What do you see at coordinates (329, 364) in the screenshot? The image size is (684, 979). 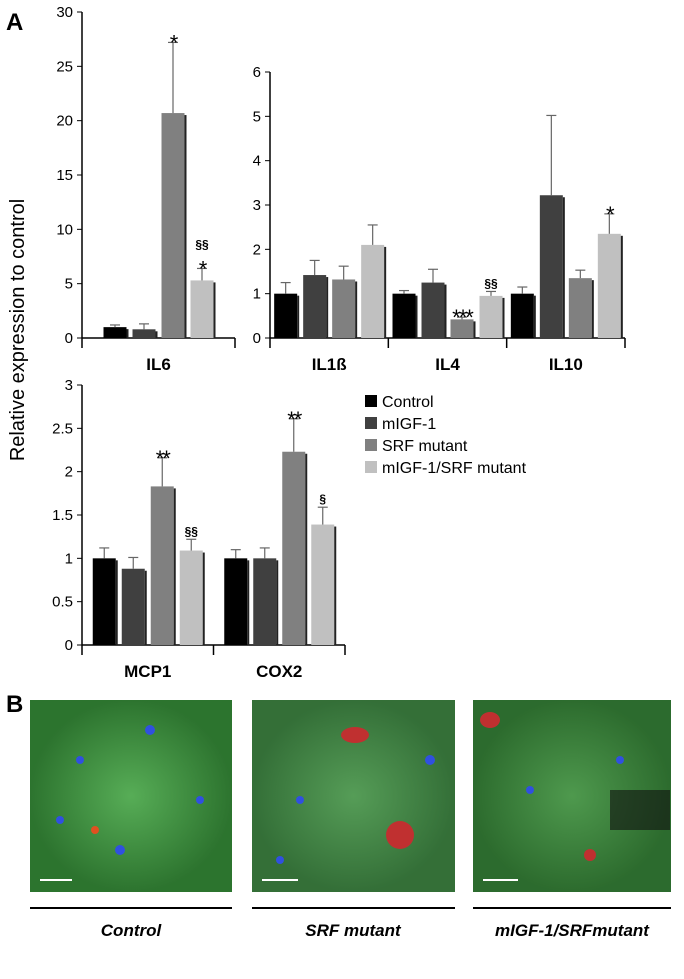 I see `x-tick-label: IL1ß` at bounding box center [329, 364].